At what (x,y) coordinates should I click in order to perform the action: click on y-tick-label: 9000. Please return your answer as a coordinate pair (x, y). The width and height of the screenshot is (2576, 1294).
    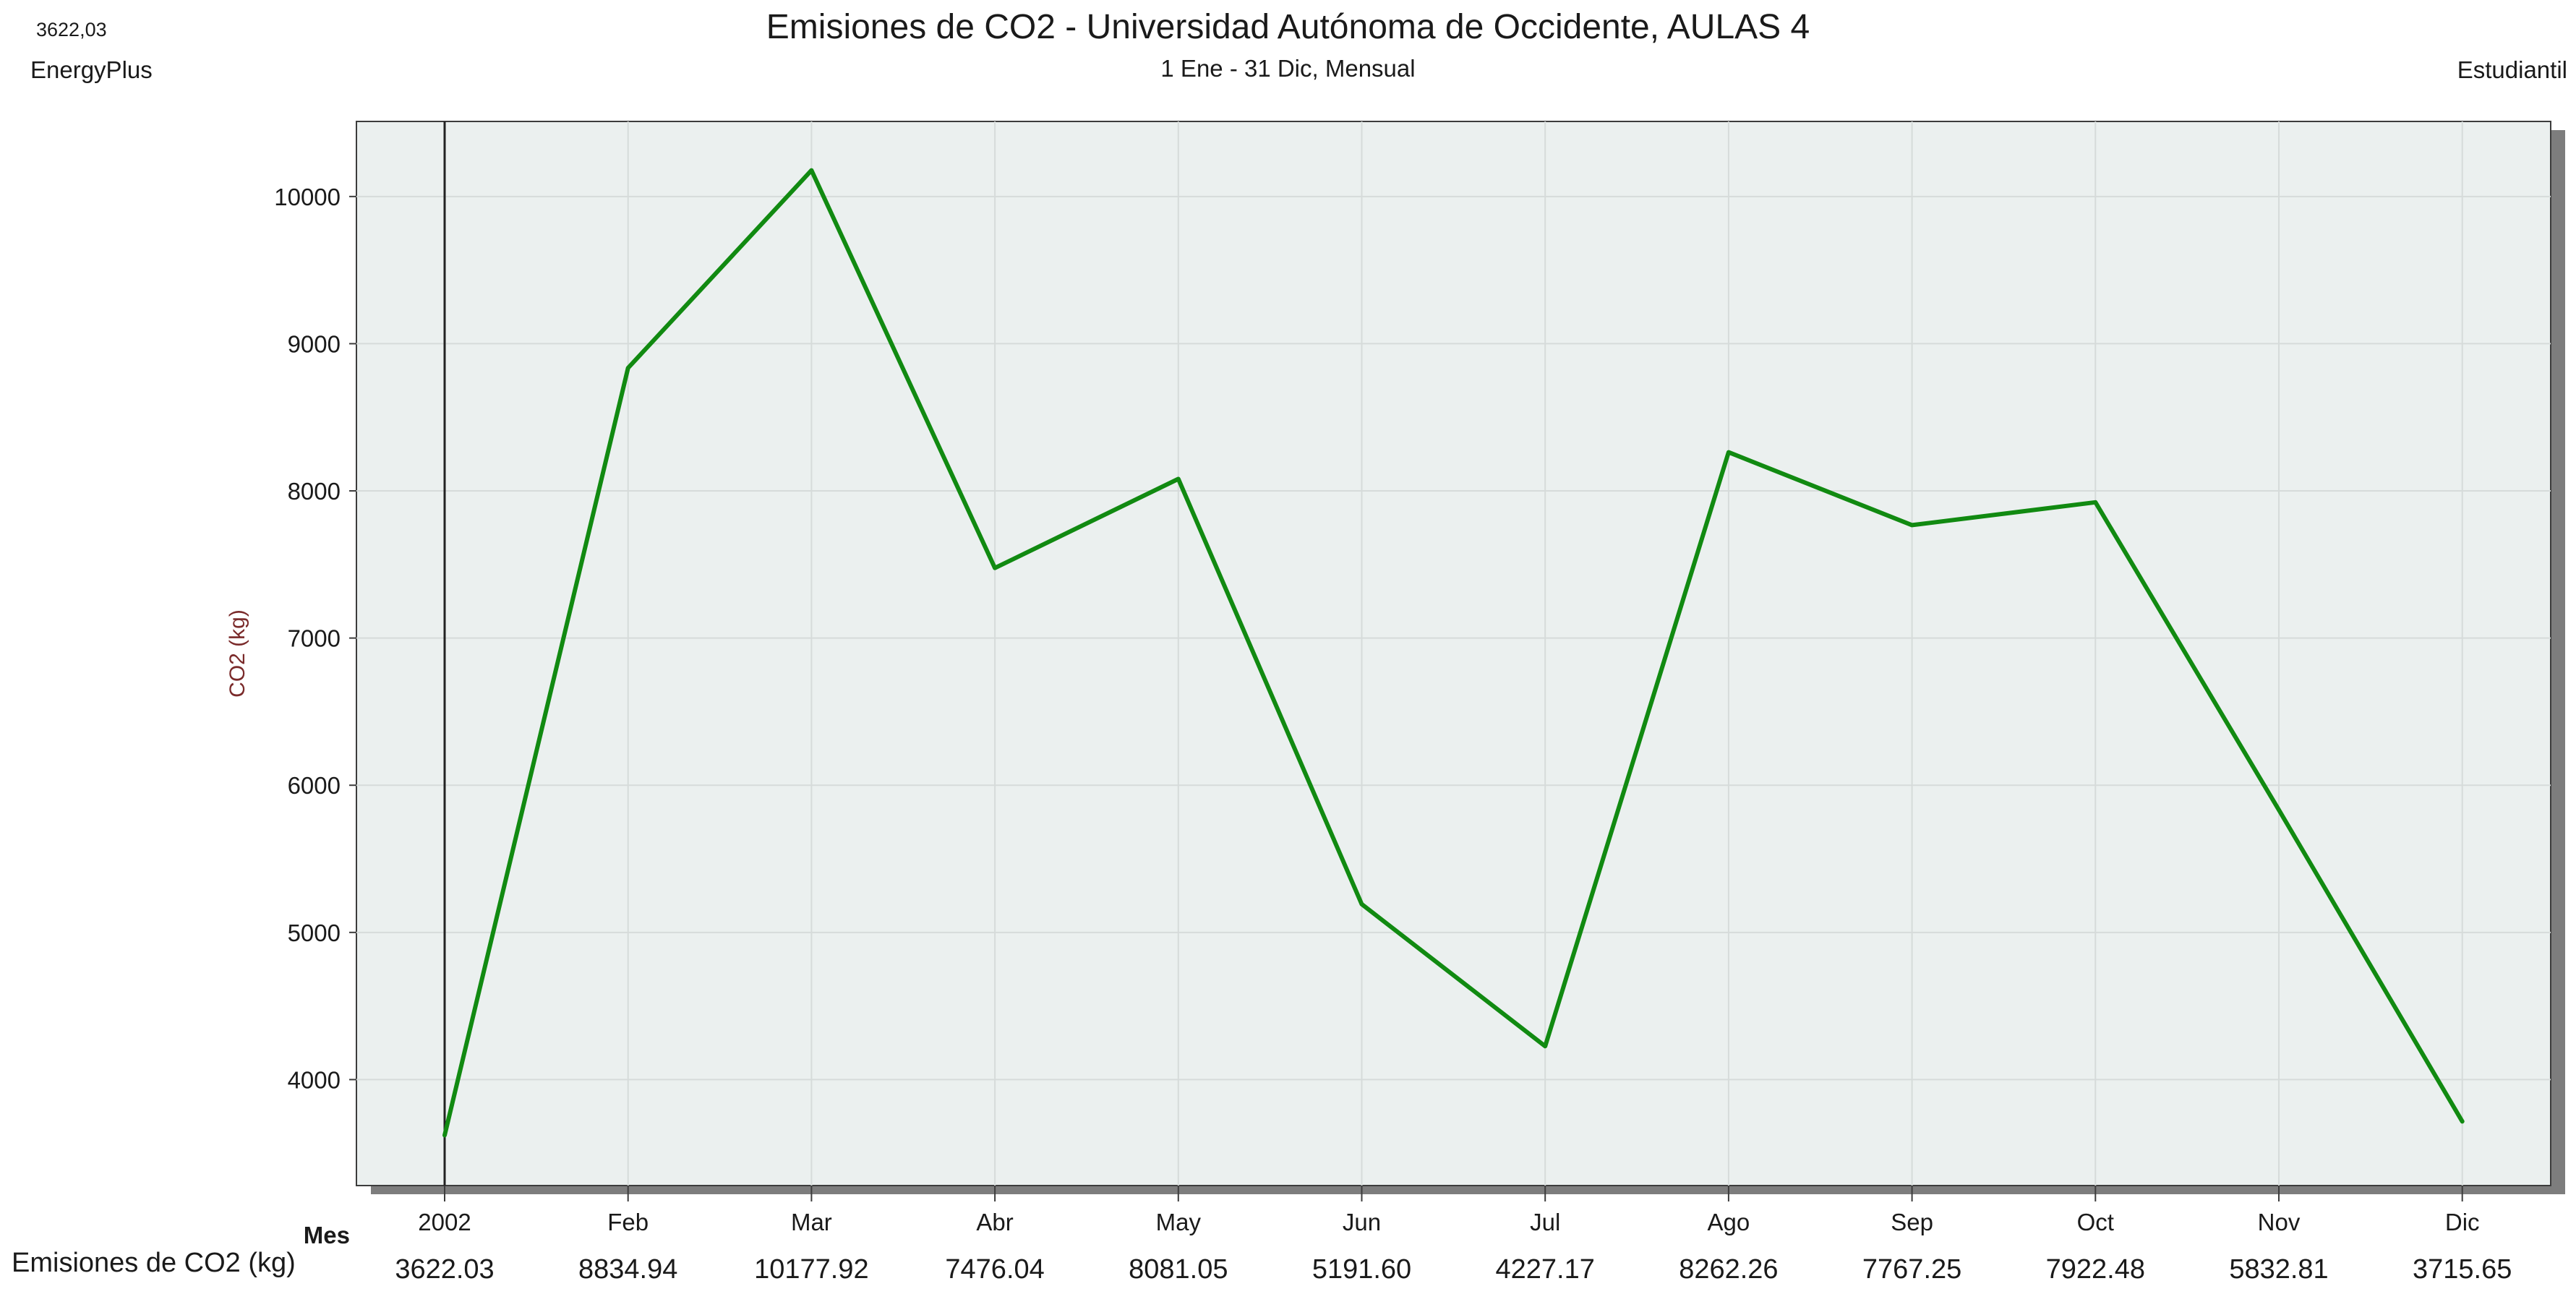
    Looking at the image, I should click on (315, 343).